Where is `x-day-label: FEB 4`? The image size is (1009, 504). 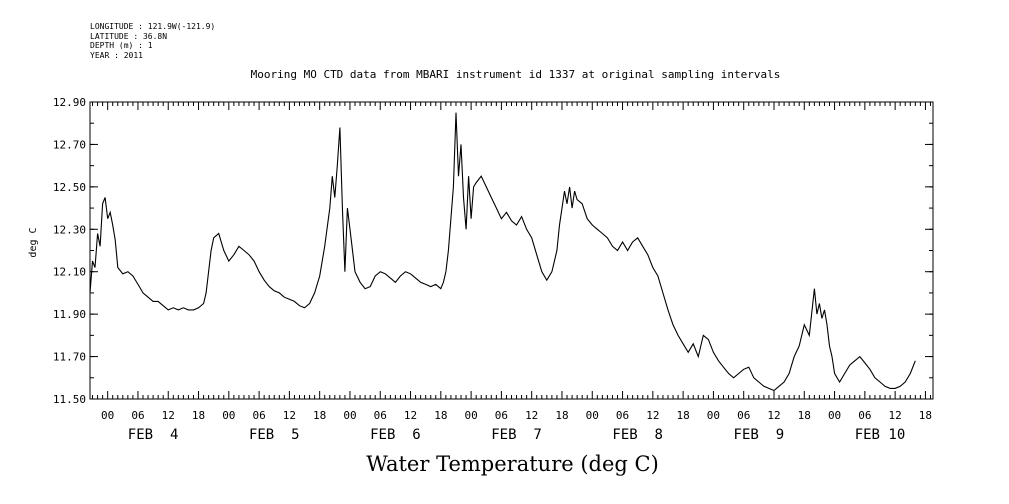
x-day-label: FEB 4 is located at coordinates (153, 435).